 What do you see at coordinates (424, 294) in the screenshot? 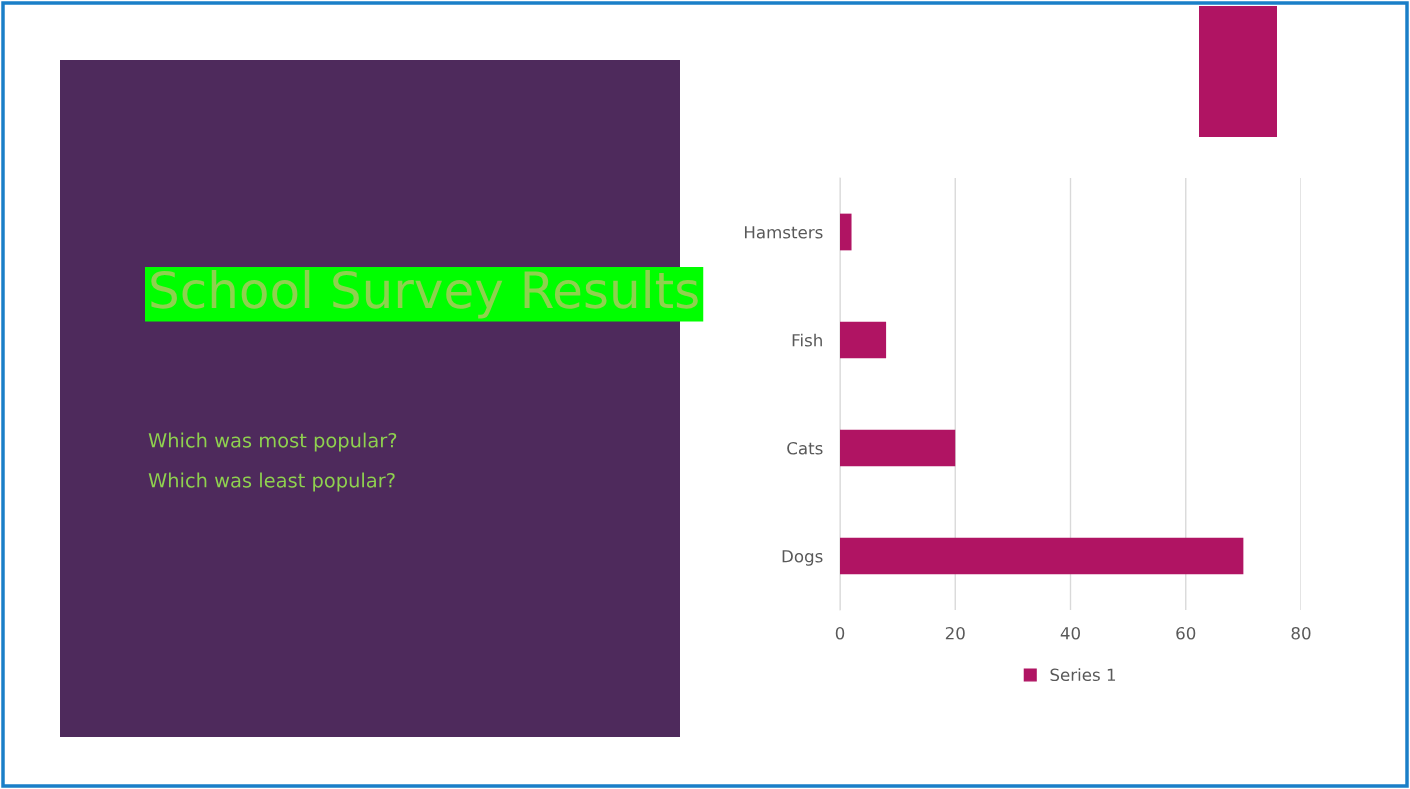
I see `text: School Survey Results` at bounding box center [424, 294].